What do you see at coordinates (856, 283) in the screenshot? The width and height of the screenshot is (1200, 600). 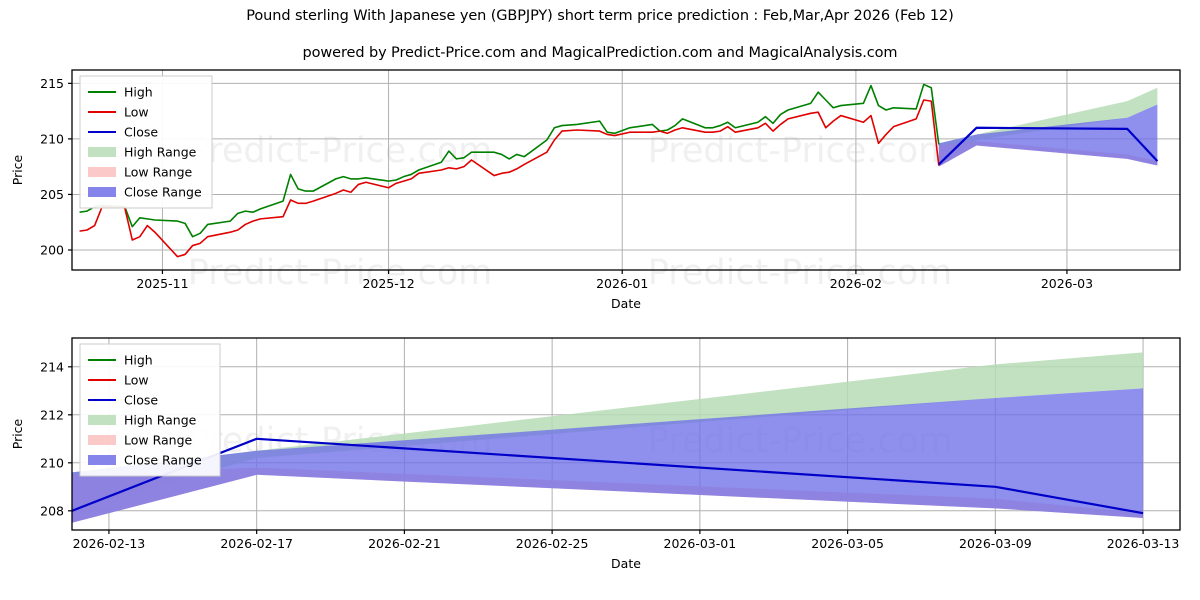 I see `x-tick-label: 2026-02` at bounding box center [856, 283].